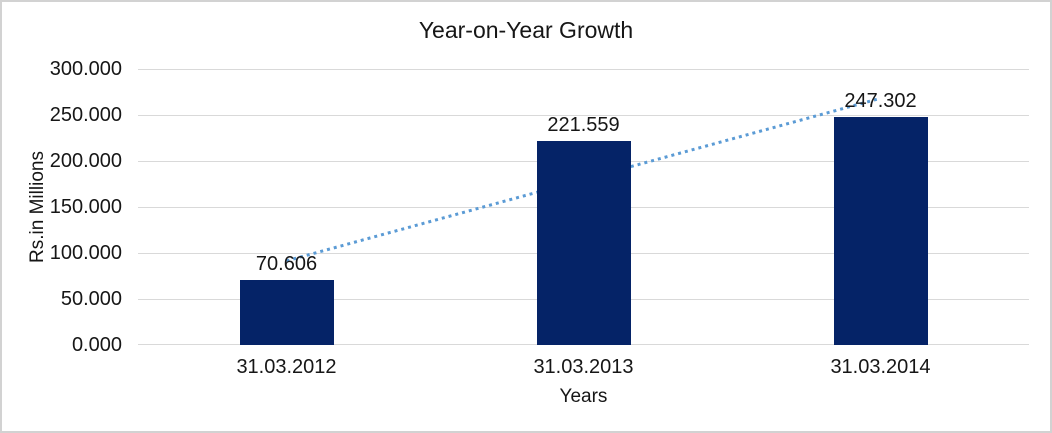 The image size is (1052, 433). Describe the element at coordinates (880, 367) in the screenshot. I see `x-tick-label: 31.03.2014` at that location.